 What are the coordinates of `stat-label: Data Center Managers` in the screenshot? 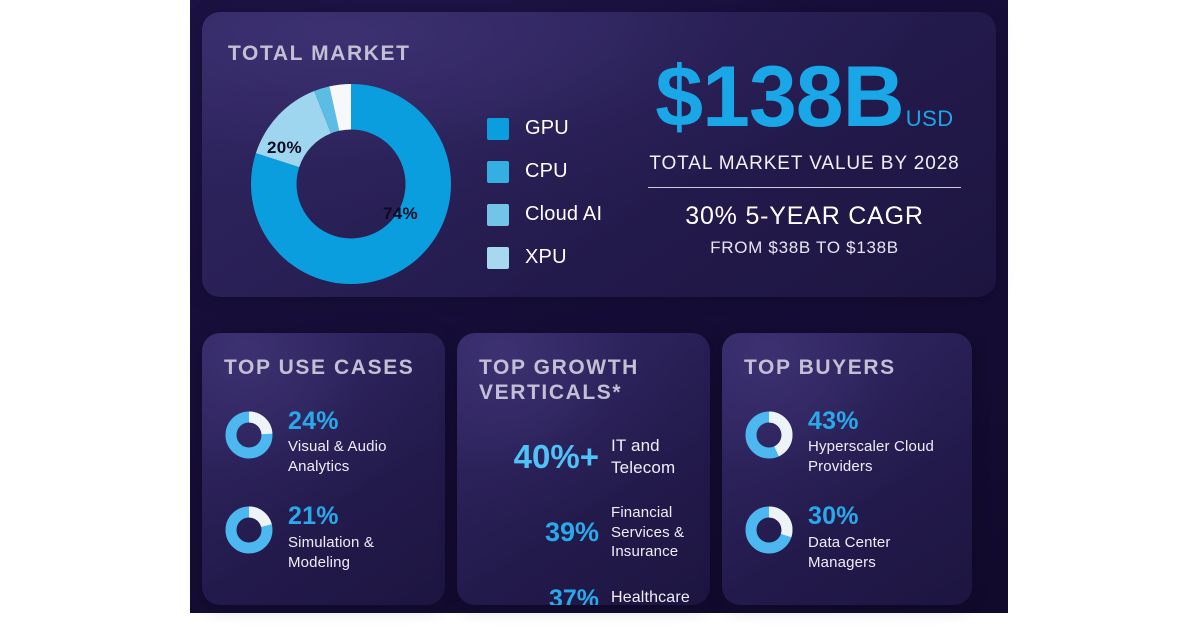 It's located at (849, 552).